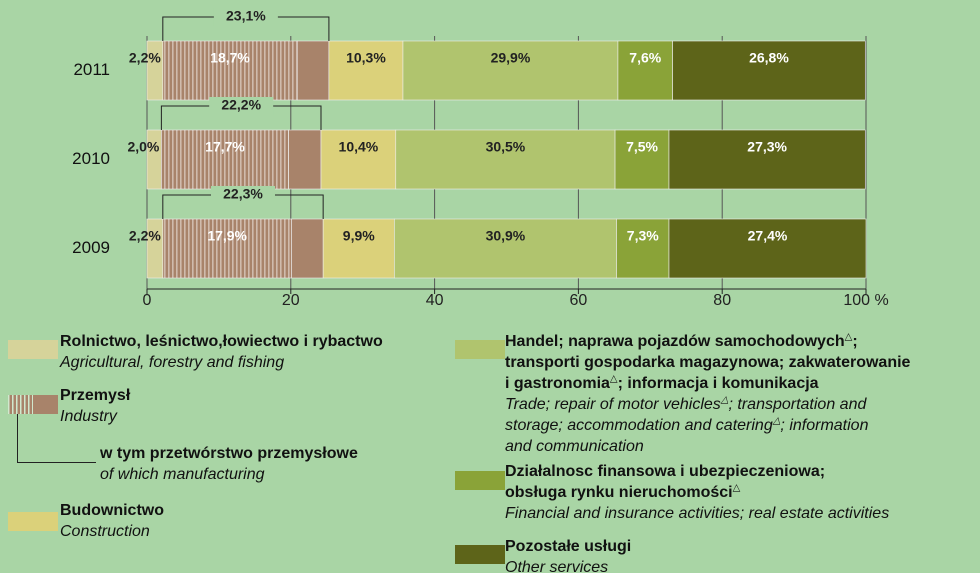  What do you see at coordinates (366, 58) in the screenshot?
I see `value-label: 10,3%` at bounding box center [366, 58].